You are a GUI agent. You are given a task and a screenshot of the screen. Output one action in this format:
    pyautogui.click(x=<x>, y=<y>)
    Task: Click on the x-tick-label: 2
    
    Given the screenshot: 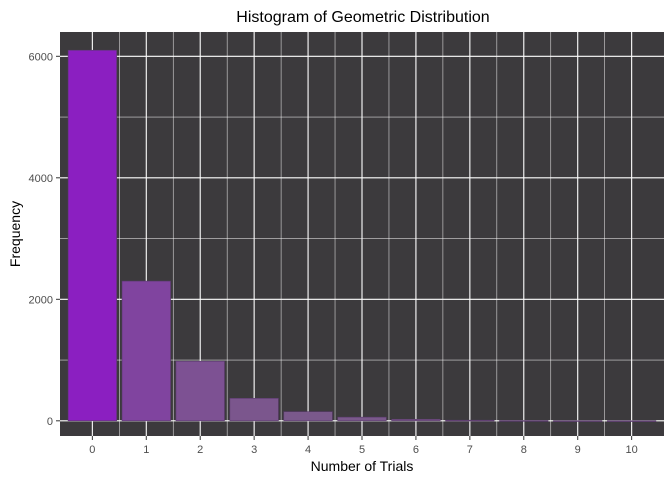 What is the action you would take?
    pyautogui.click(x=200, y=450)
    